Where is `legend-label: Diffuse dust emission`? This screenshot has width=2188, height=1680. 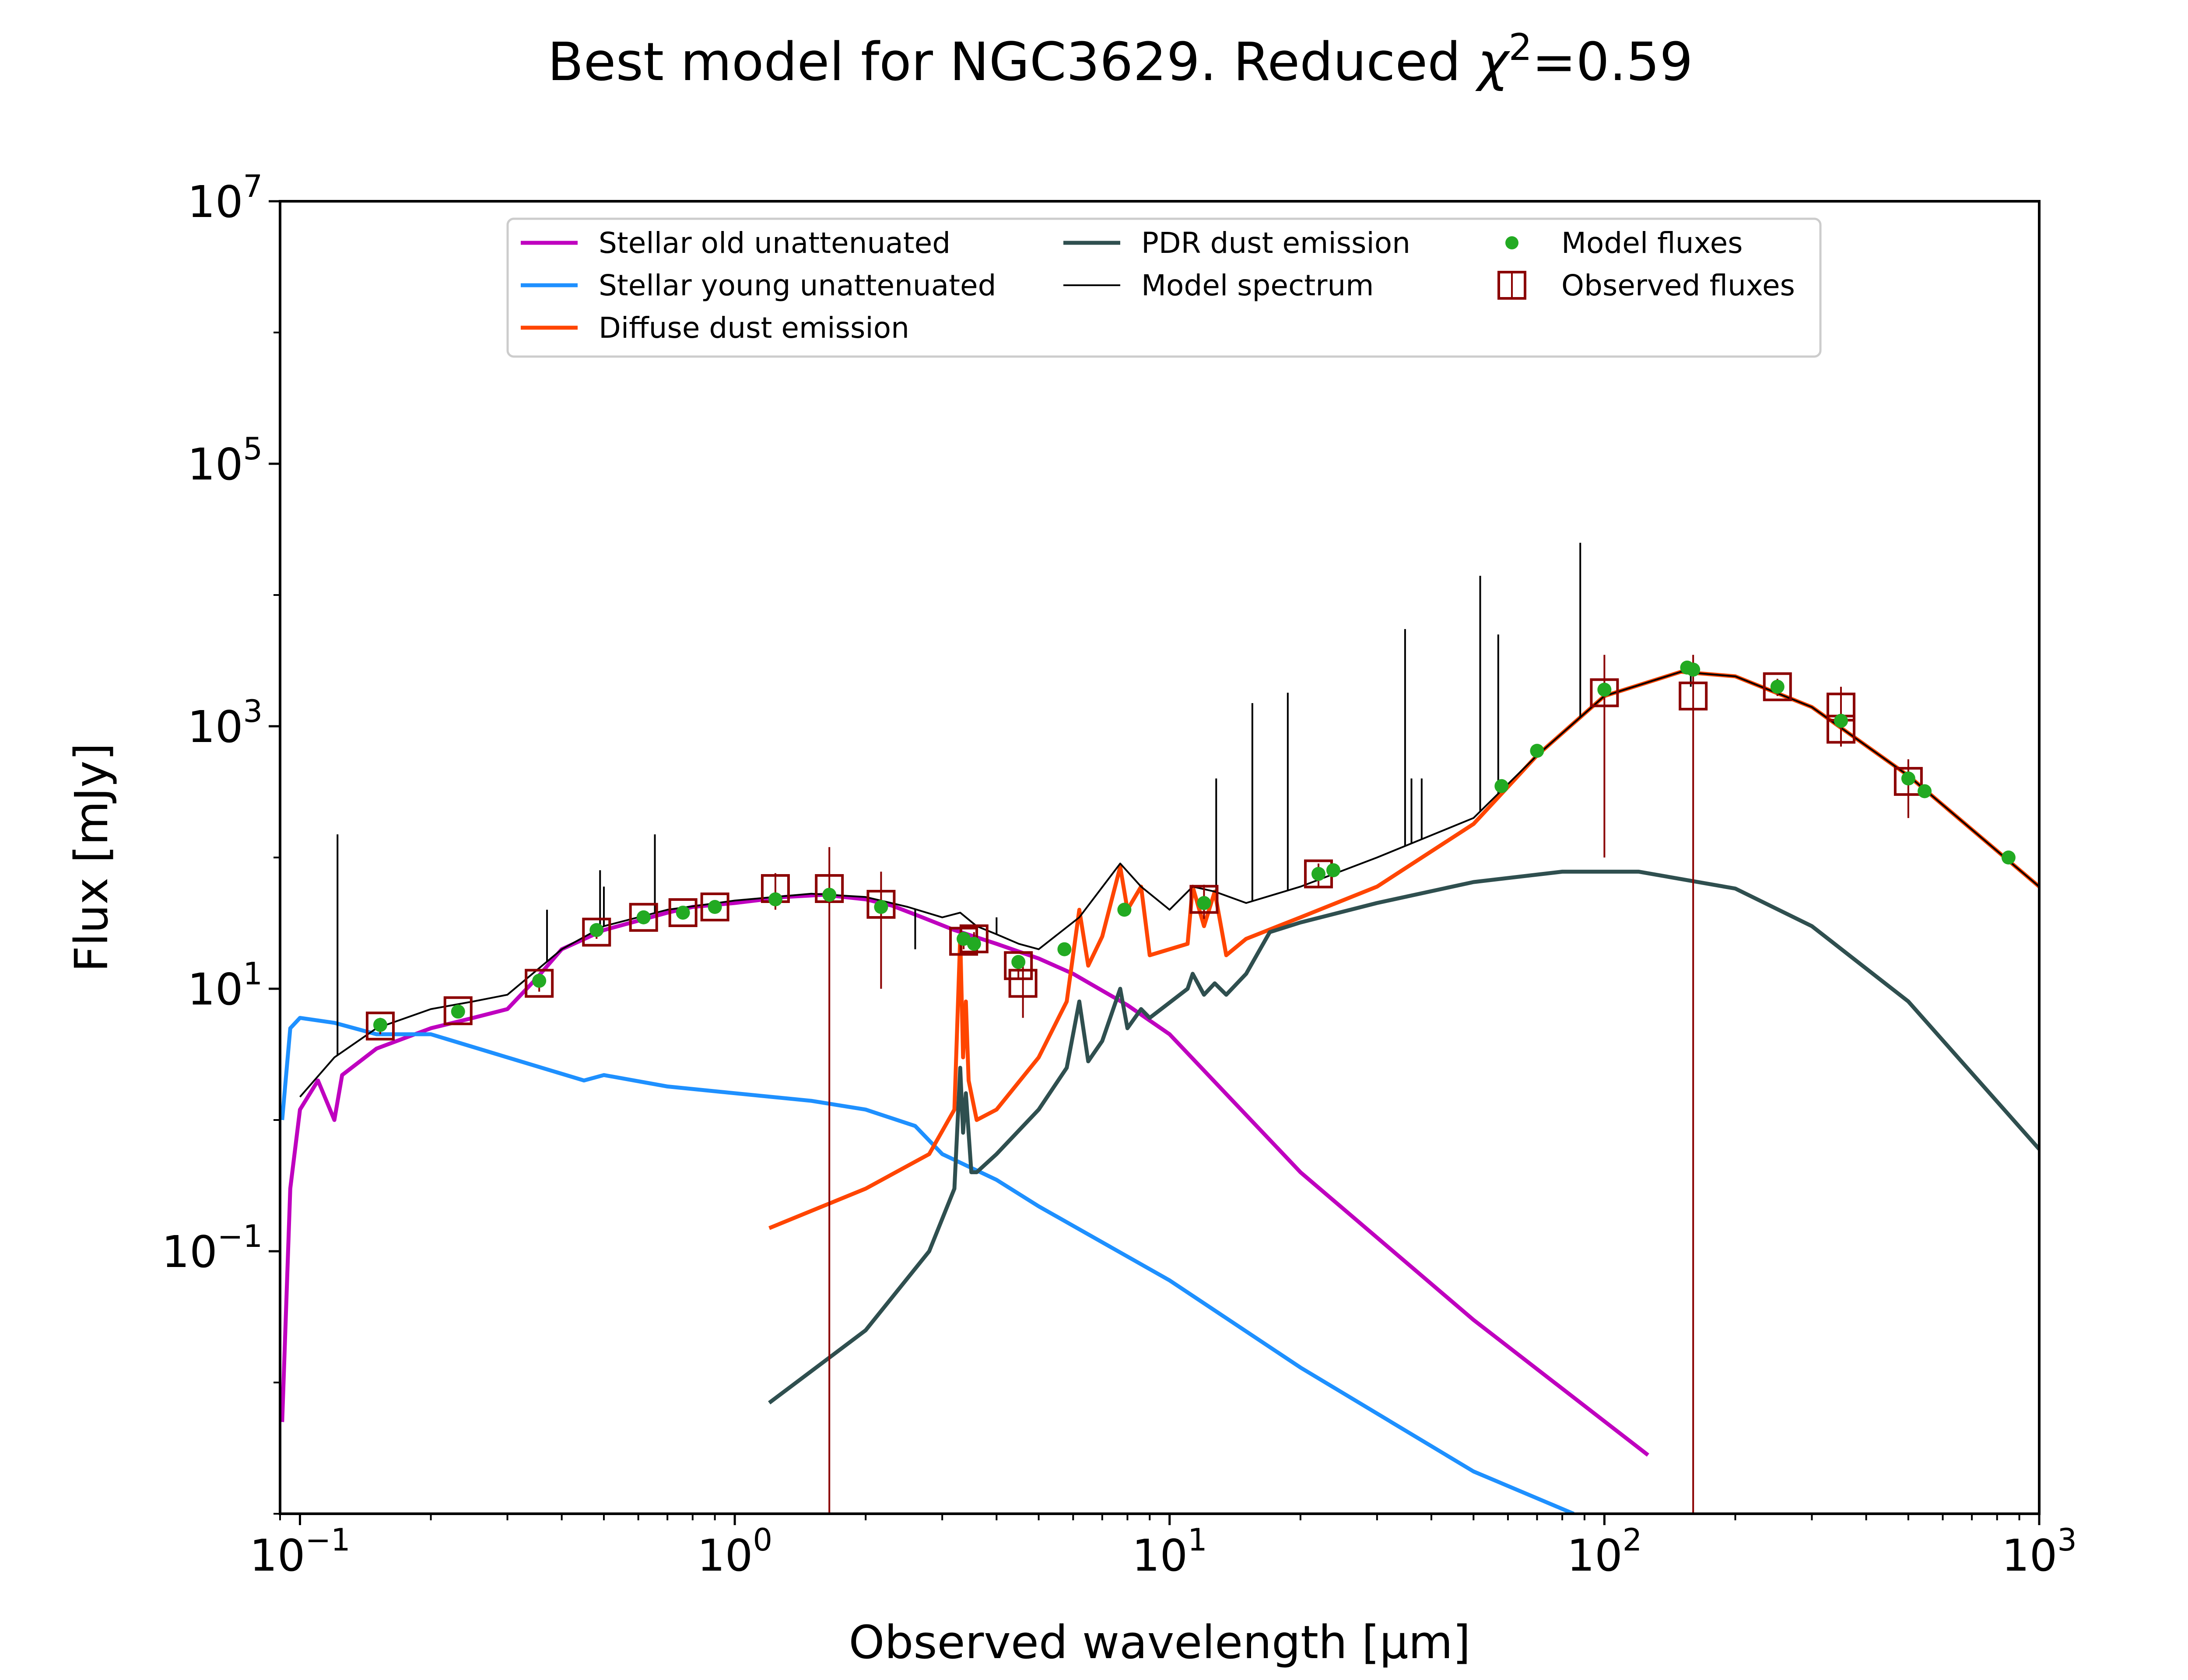
legend-label: Diffuse dust emission is located at coordinates (754, 328).